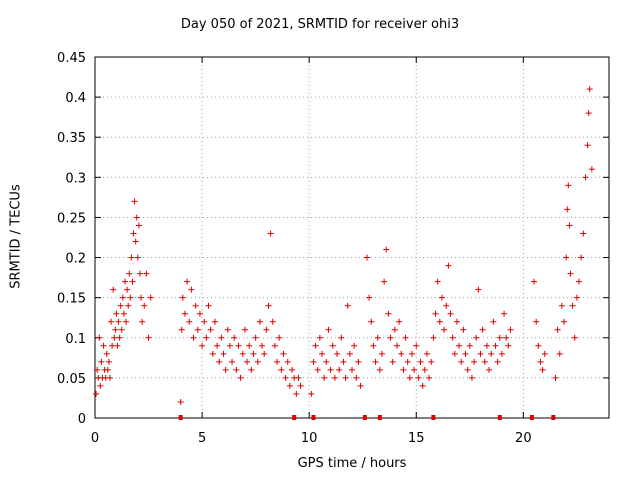 The image size is (640, 480). Describe the element at coordinates (71, 218) in the screenshot. I see `y-tick-label: 0.25` at that location.